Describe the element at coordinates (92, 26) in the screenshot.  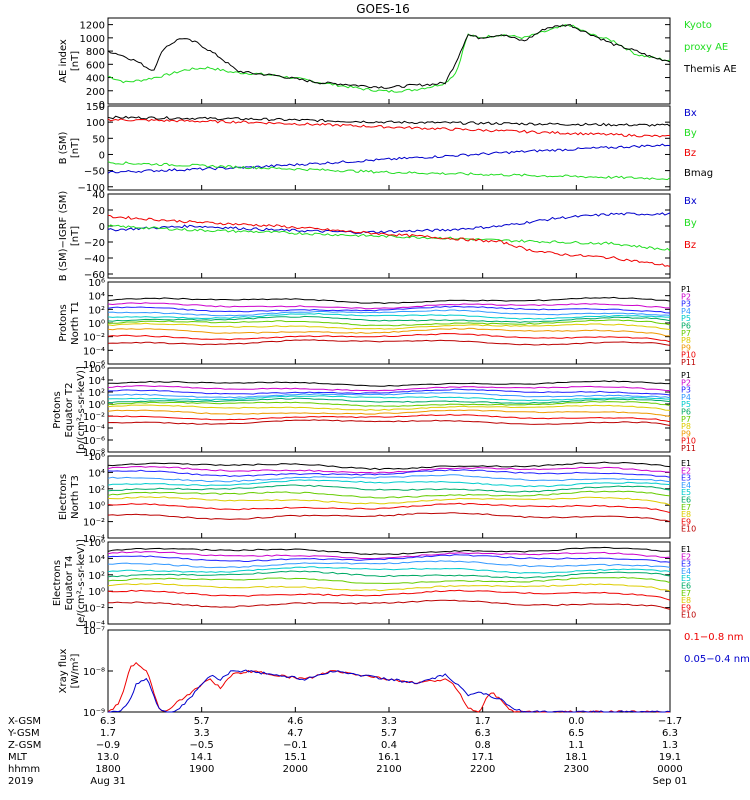
I see `y-tick-label: 1200` at that location.